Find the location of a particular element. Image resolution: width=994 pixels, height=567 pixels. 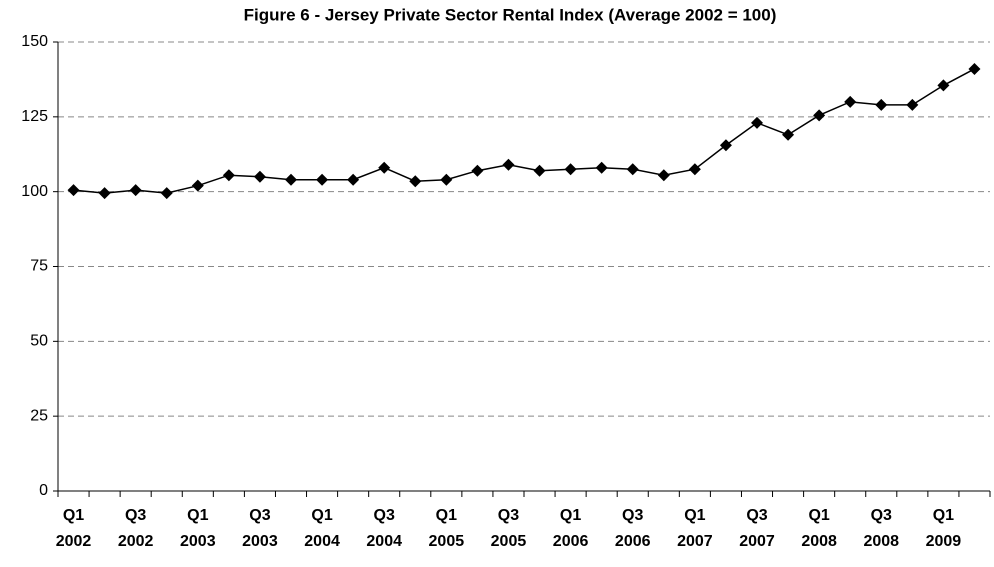

y-tick-label: 75 is located at coordinates (39, 266).